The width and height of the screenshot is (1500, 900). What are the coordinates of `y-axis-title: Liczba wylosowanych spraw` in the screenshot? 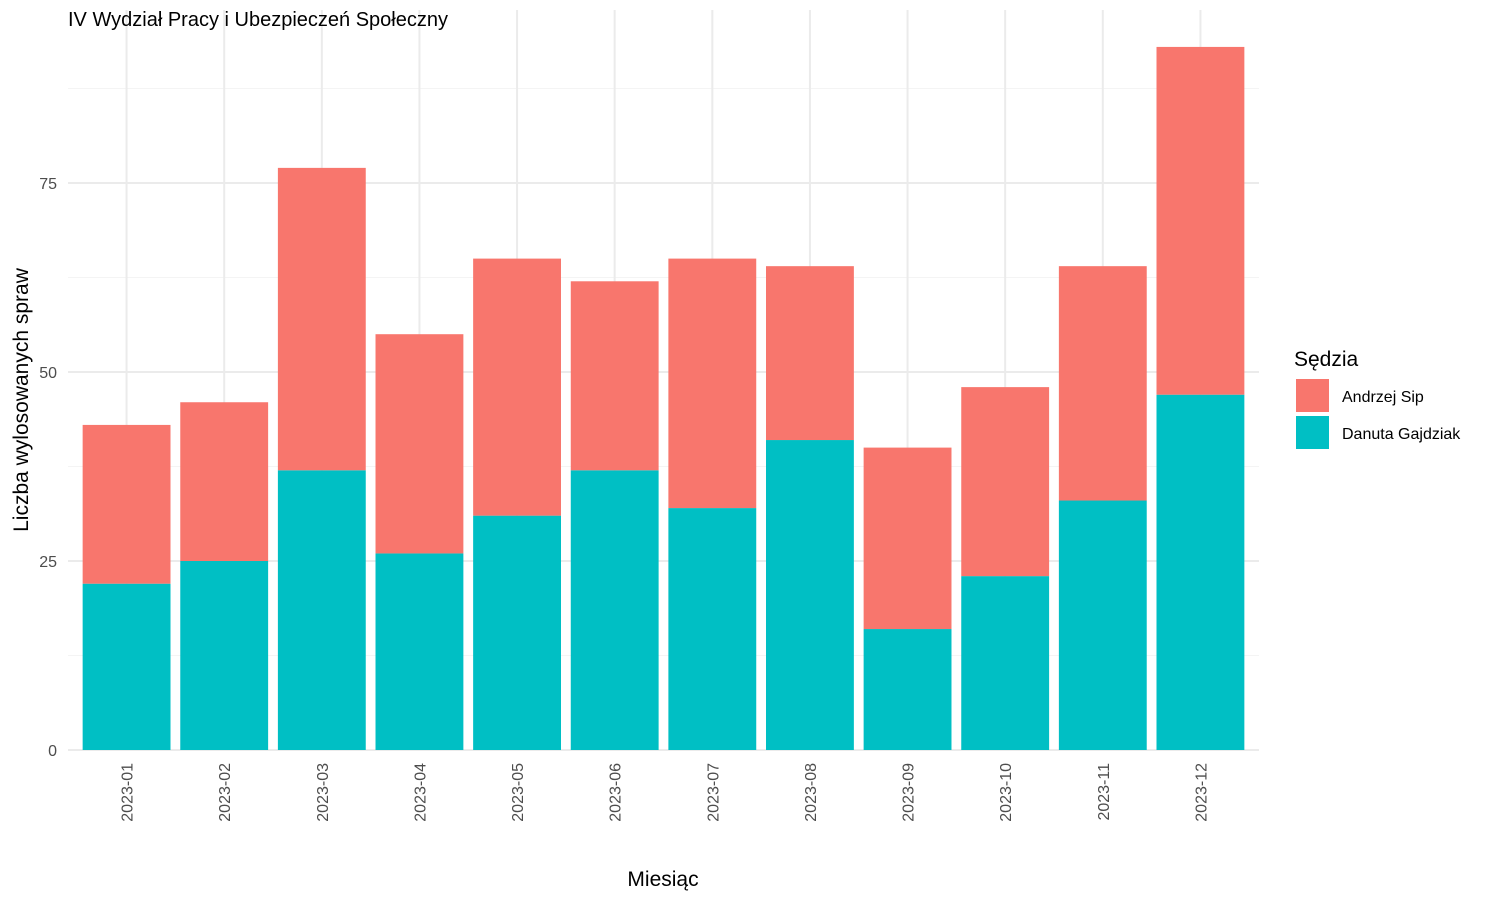 It's located at (21, 399).